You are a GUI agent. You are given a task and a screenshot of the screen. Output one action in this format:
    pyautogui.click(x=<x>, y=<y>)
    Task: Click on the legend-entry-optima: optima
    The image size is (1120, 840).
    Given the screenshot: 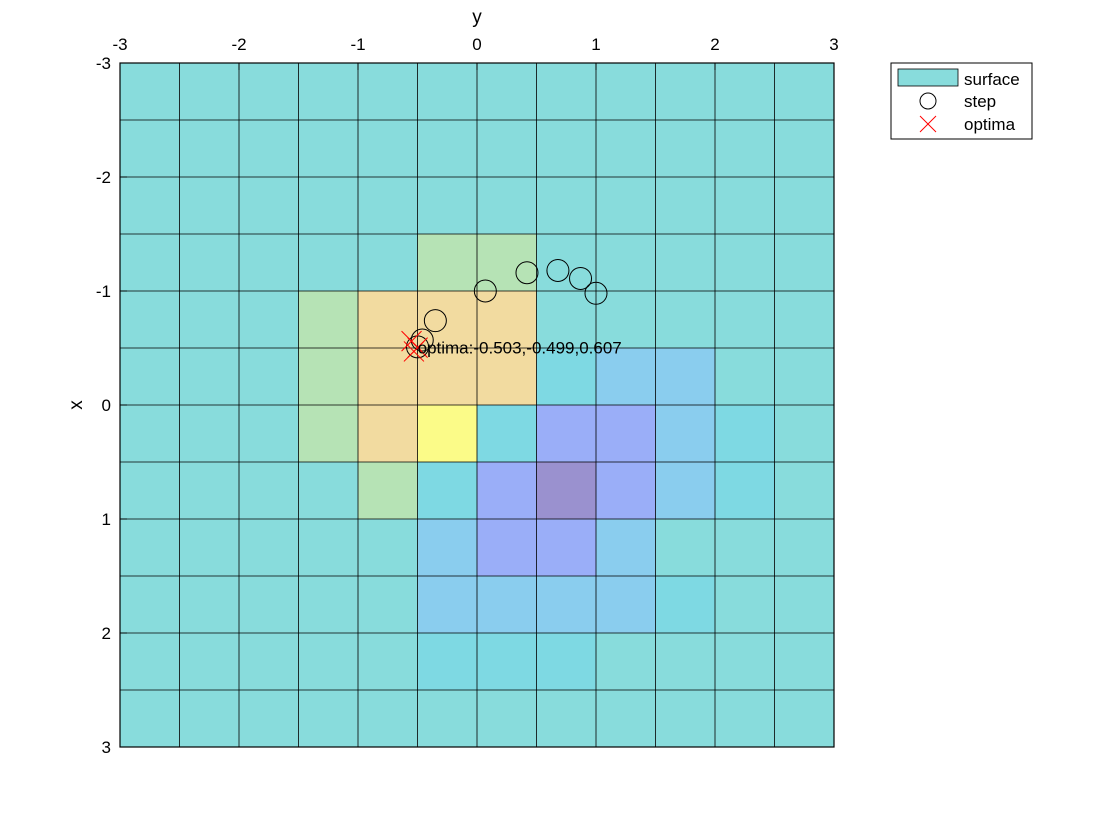 What is the action you would take?
    pyautogui.click(x=990, y=124)
    